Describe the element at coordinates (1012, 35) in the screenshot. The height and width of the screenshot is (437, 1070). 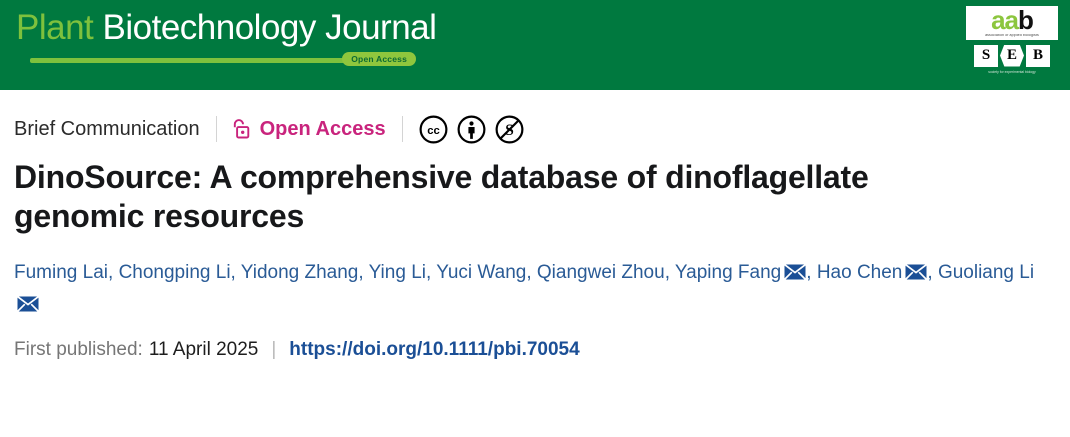
I see `aab-subtitle: association of applied biologists` at that location.